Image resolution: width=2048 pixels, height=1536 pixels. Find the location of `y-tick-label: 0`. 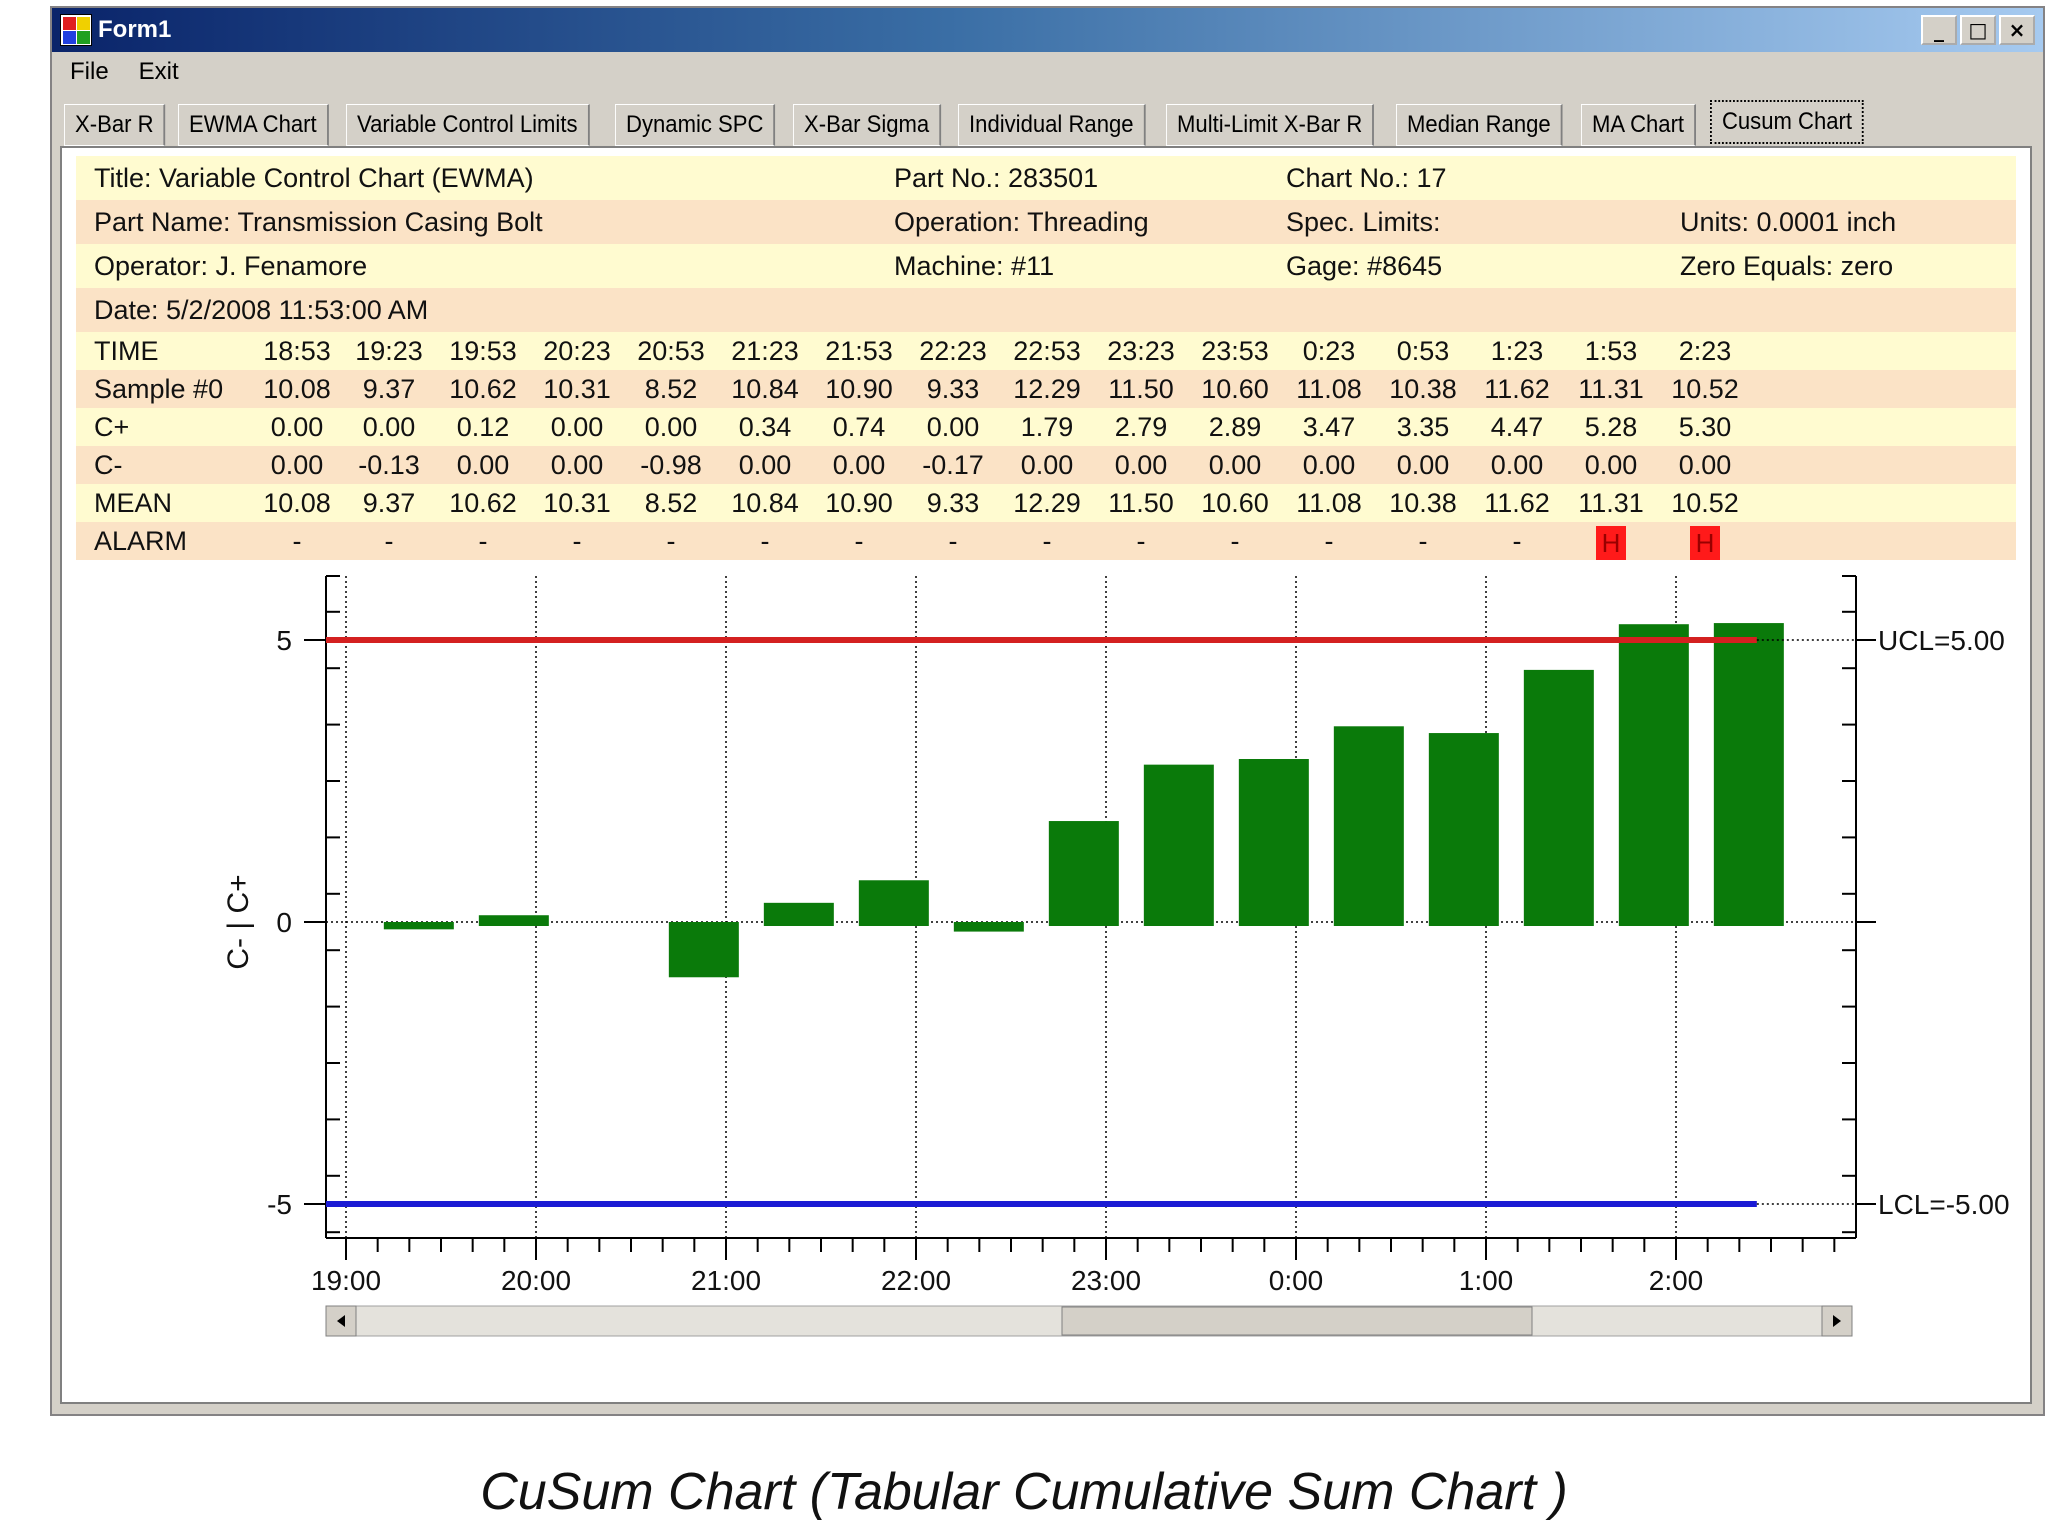

y-tick-label: 0 is located at coordinates (284, 922).